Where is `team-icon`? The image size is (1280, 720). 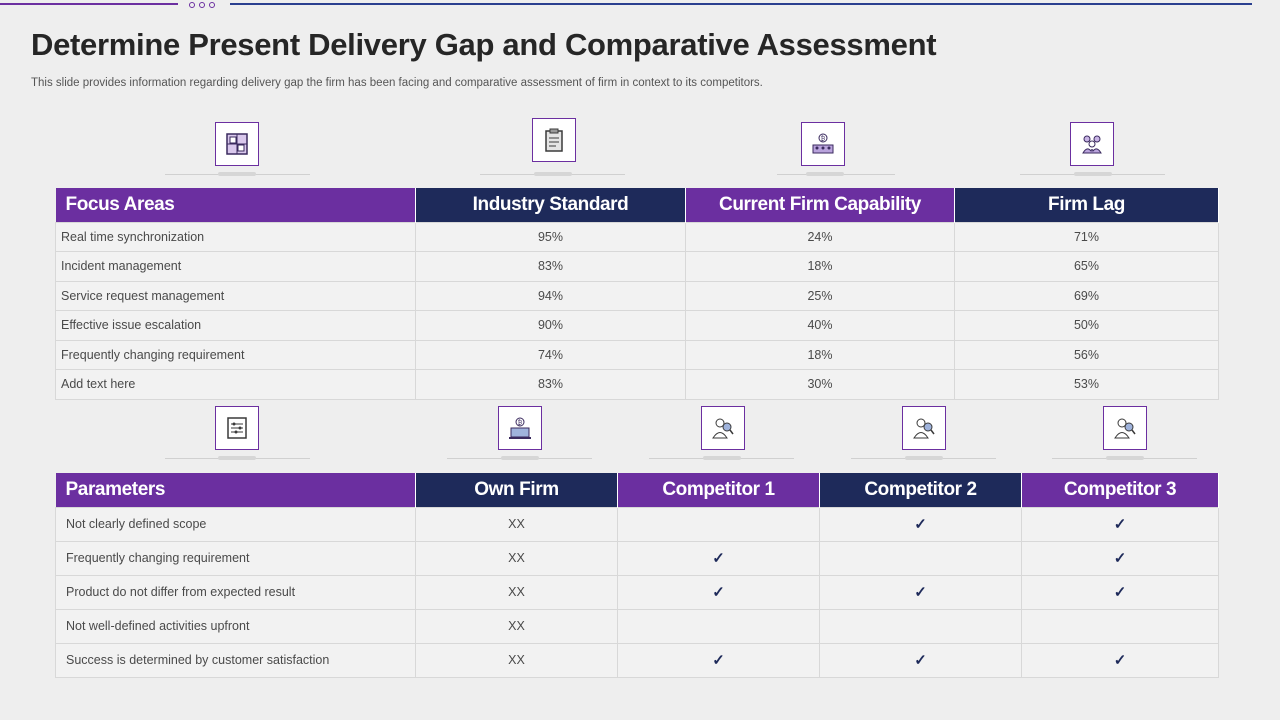
team-icon is located at coordinates (1092, 144).